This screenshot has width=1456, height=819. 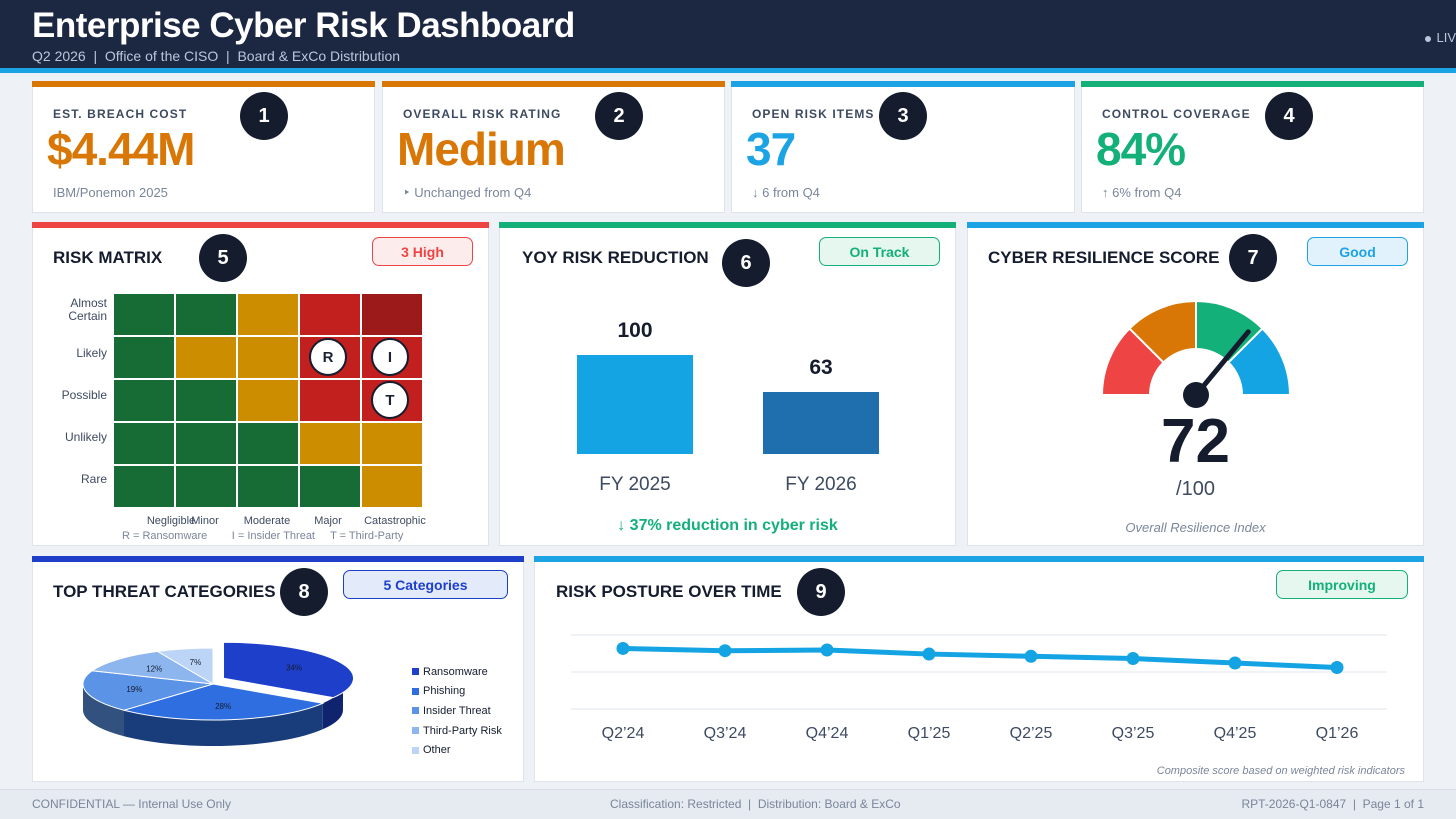 I want to click on matrix-cell: I, so click(x=392, y=357).